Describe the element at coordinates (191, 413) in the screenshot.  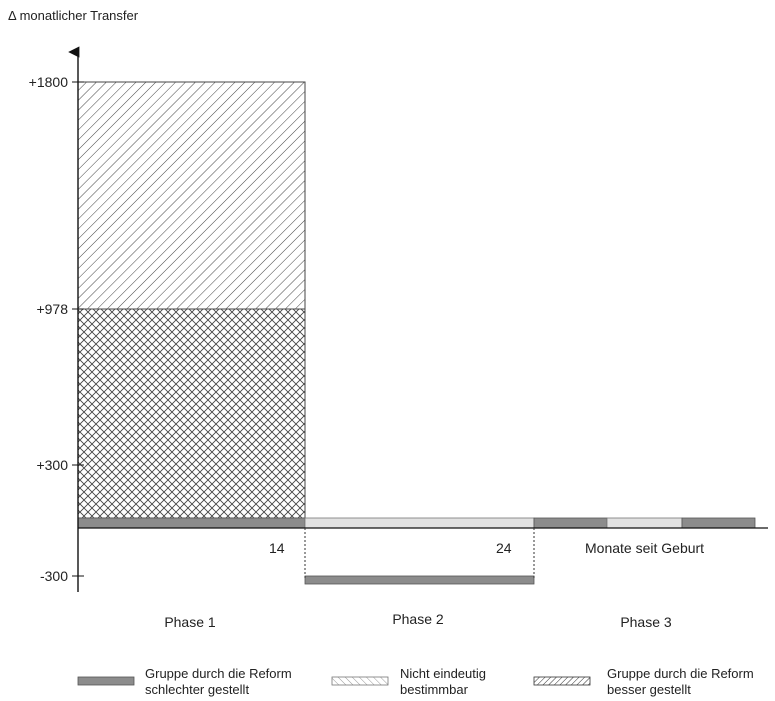
I see `block-nicht-eindeutig` at that location.